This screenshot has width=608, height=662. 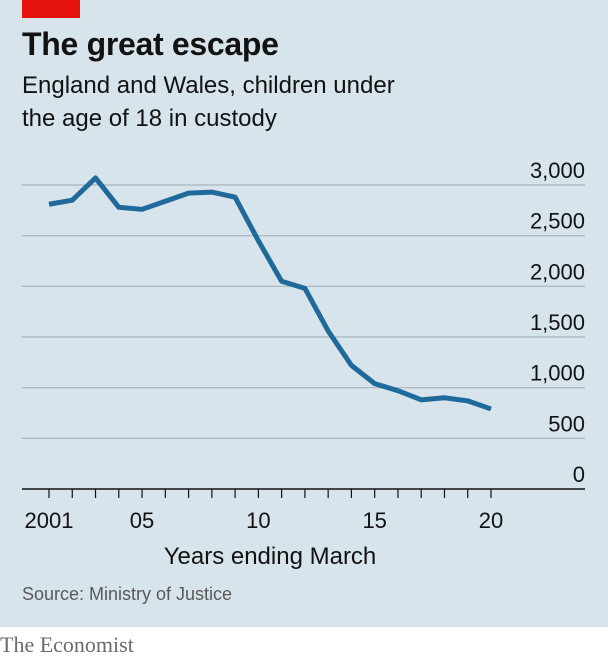 What do you see at coordinates (566, 423) in the screenshot?
I see `y-tick-label: 500` at bounding box center [566, 423].